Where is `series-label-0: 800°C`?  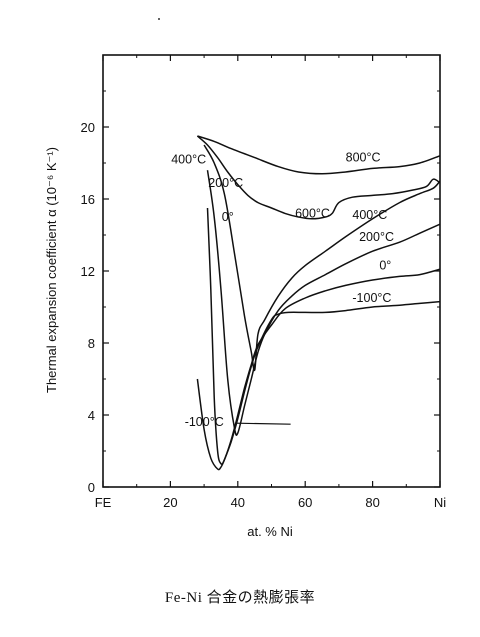
series-label-0: 800°C is located at coordinates (363, 158).